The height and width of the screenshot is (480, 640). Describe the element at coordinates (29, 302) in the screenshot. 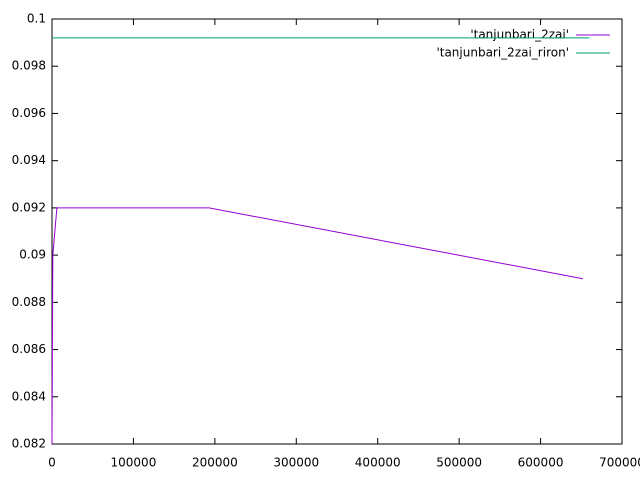

I see `y-tick-label: 0.088` at that location.